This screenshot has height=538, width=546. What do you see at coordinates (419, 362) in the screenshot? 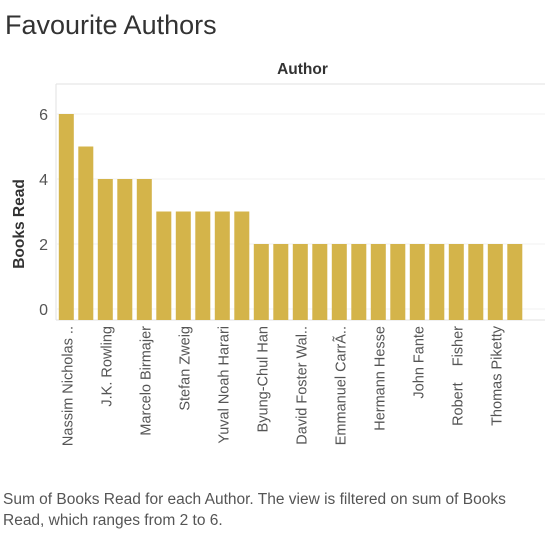
I see `x-tick-label-19: John Fante` at bounding box center [419, 362].